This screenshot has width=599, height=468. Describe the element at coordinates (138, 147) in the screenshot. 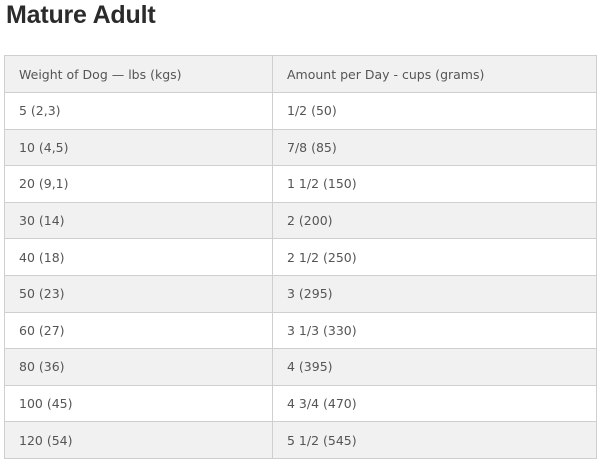

I see `weight-cell: 10 (4,5)` at that location.